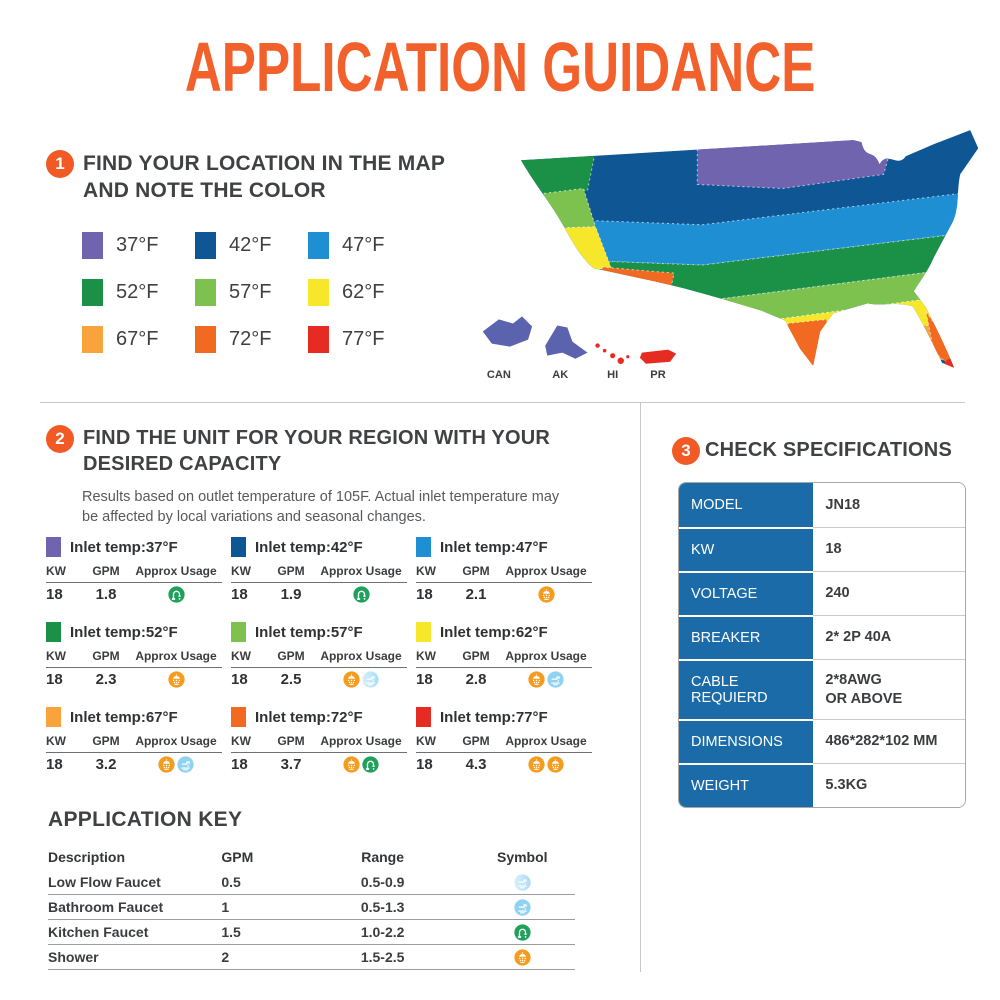 This screenshot has width=1000, height=1000. Describe the element at coordinates (560, 169) in the screenshot. I see `map-zone-nw-green` at that location.